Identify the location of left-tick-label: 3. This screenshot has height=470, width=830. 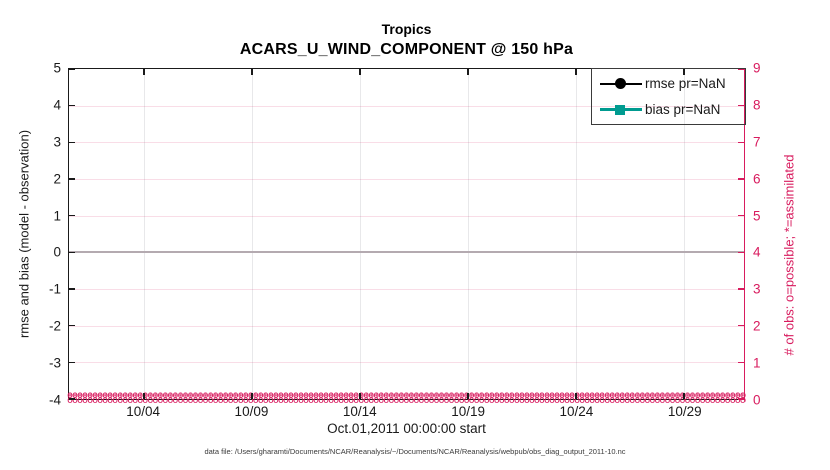
(57, 142).